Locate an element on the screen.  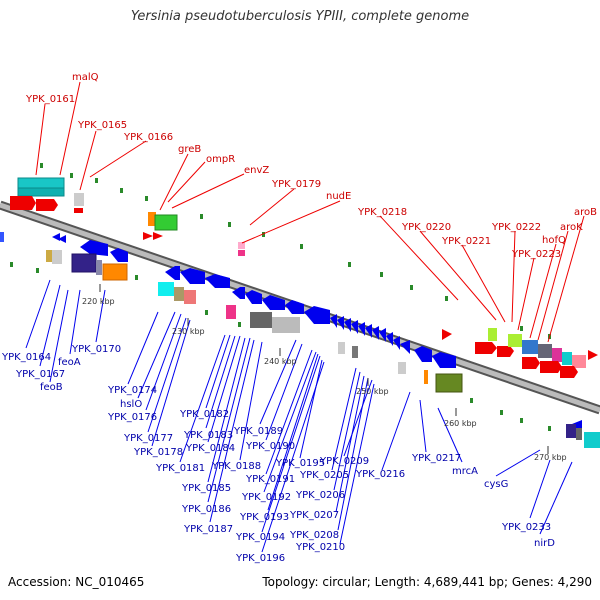
gene-label-top: malQ is located at coordinates (85, 77).